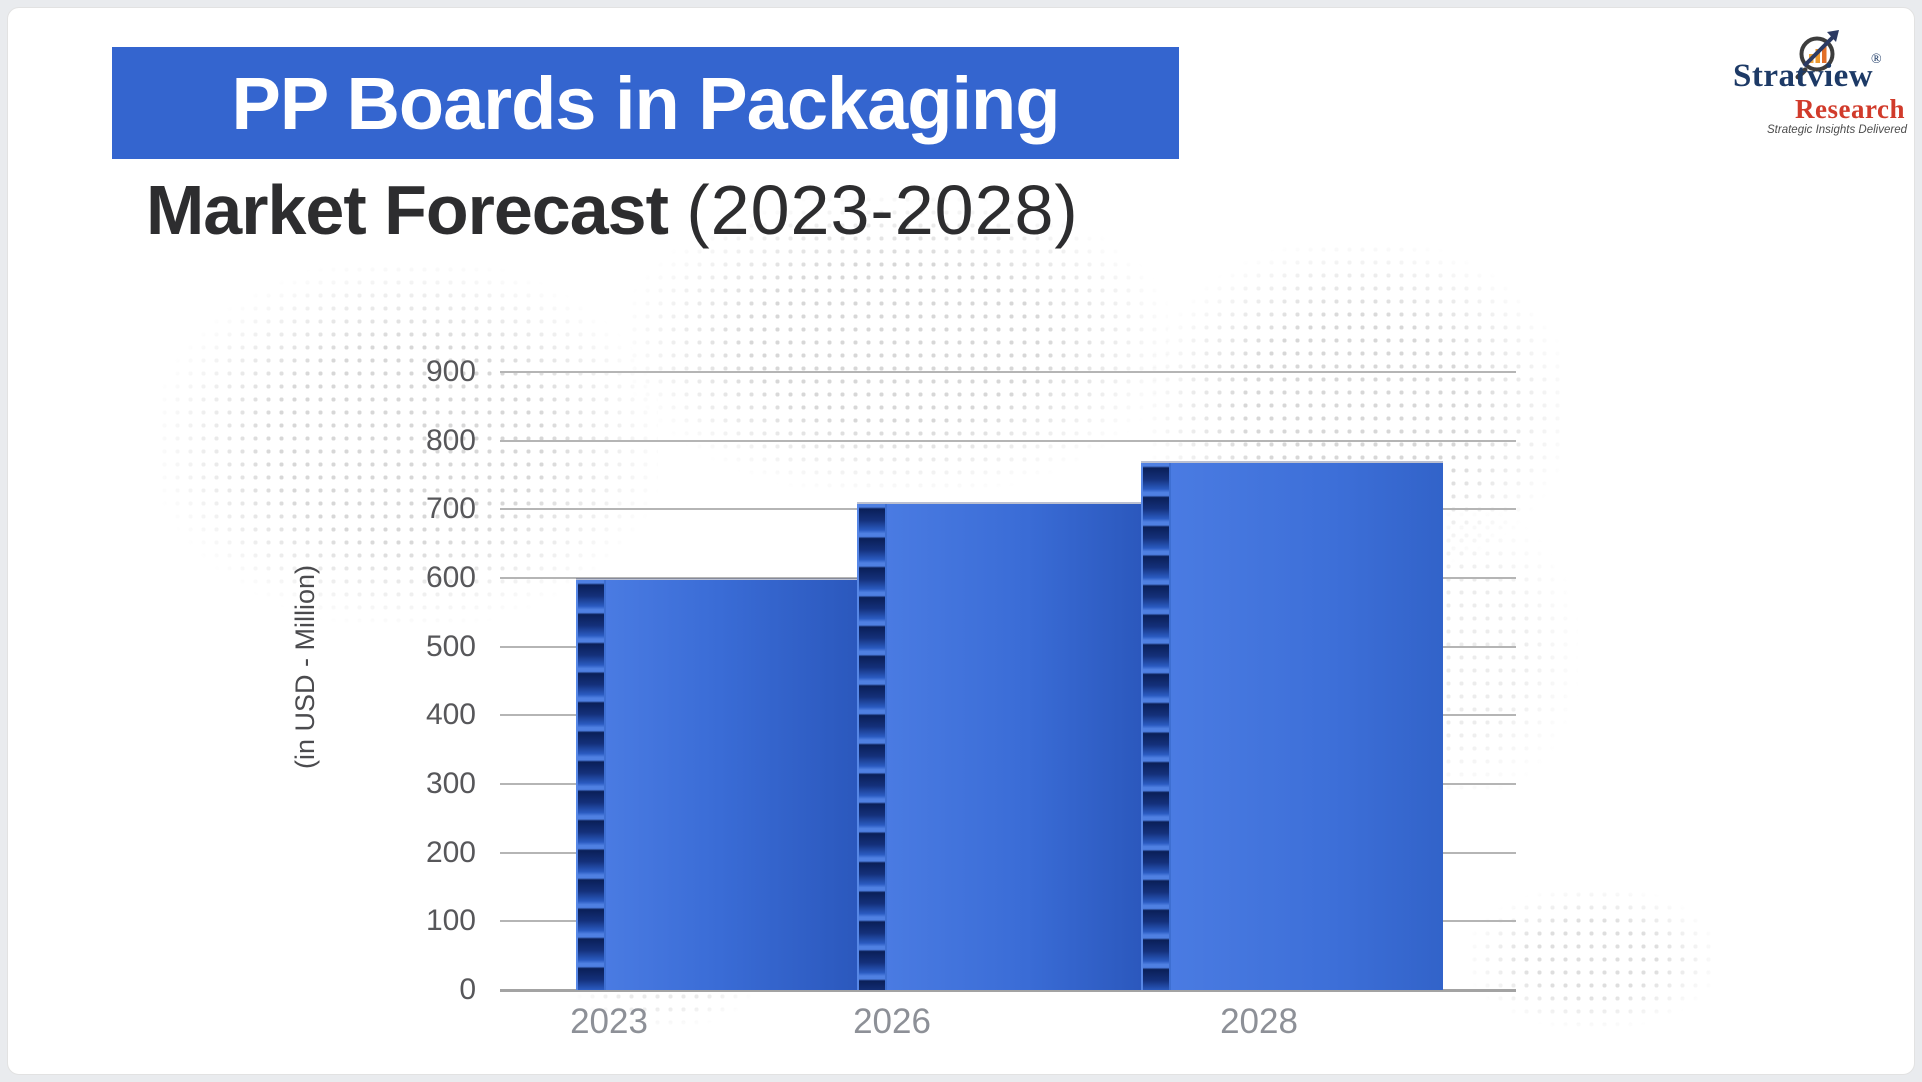 This screenshot has height=1082, width=1922. I want to click on logo-brand-name: Stratview, so click(1803, 76).